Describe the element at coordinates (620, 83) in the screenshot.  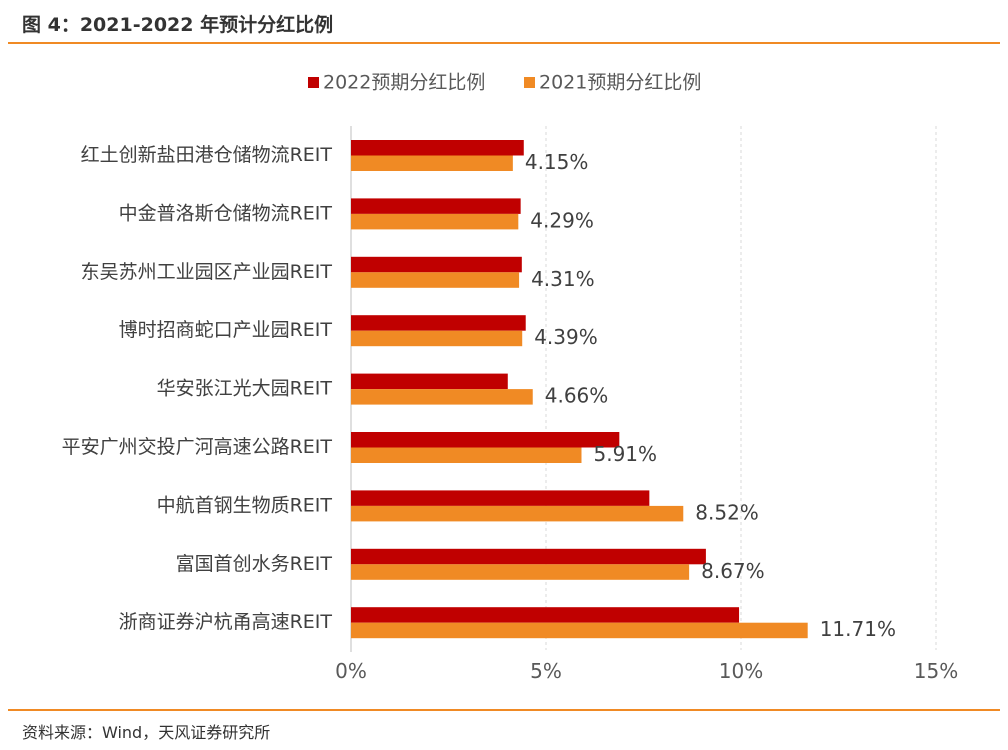
I see `legend-label: 2021预期分红比例` at that location.